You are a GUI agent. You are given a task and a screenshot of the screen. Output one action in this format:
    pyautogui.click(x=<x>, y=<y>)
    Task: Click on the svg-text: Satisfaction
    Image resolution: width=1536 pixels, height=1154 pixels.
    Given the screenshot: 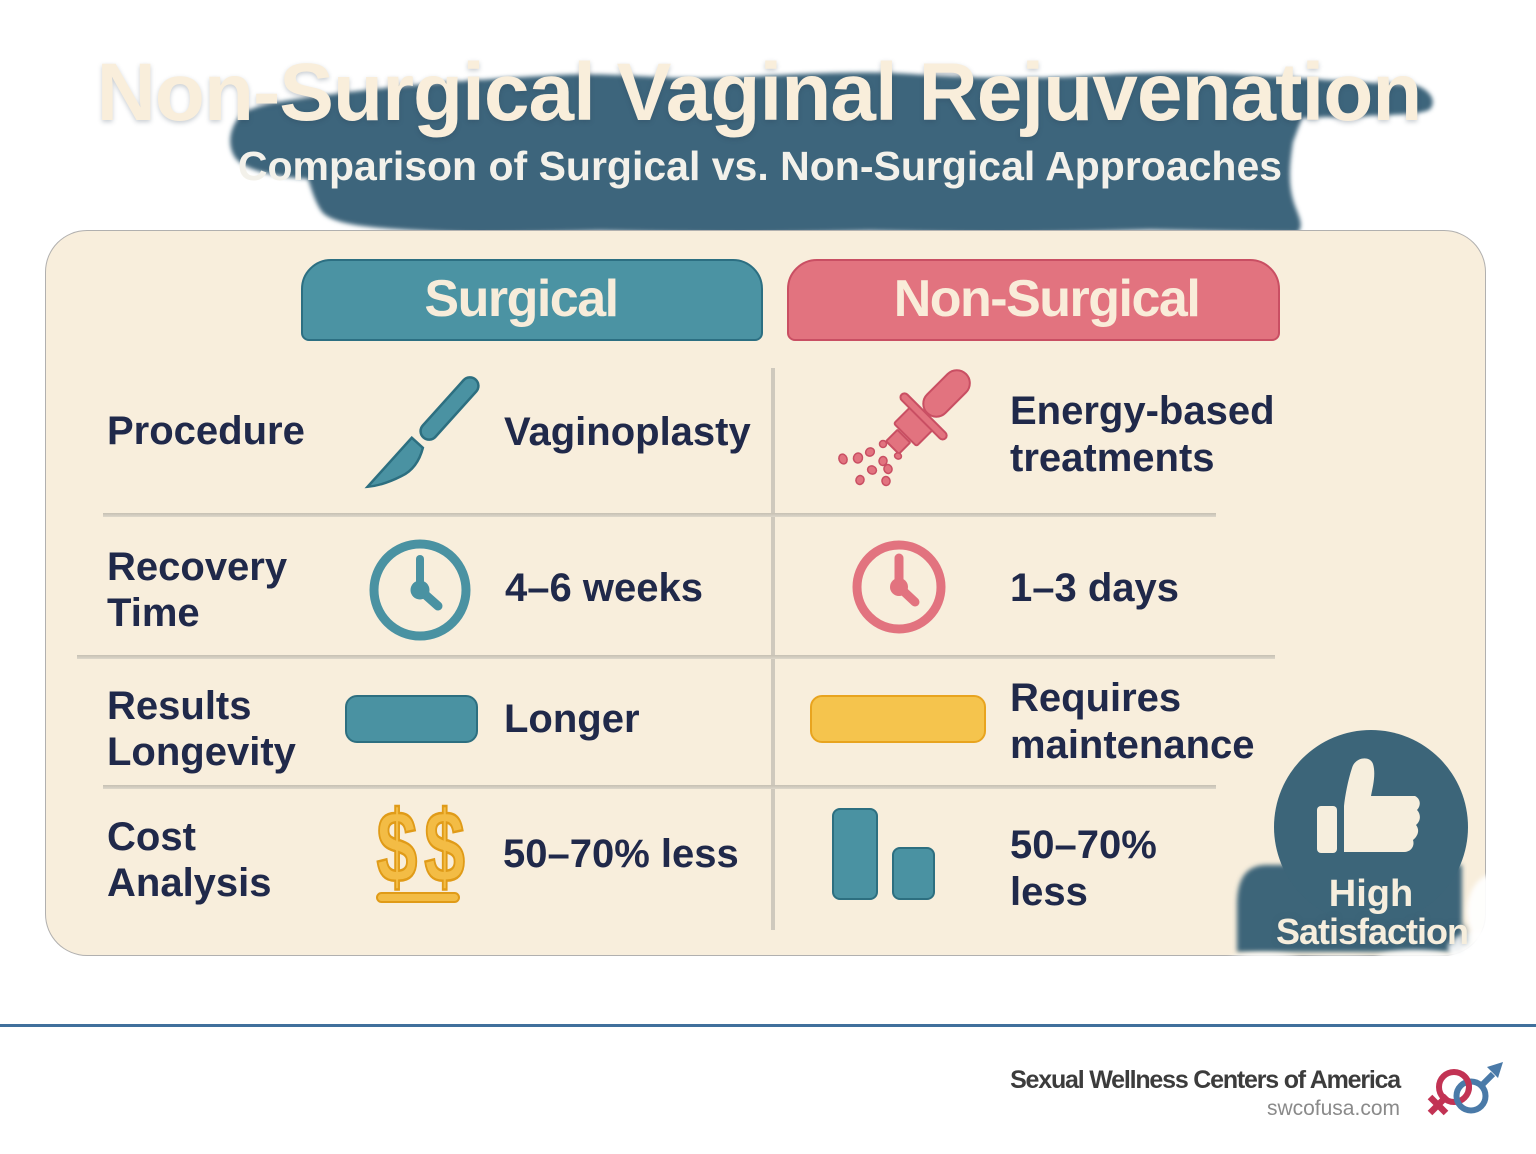 What is the action you would take?
    pyautogui.click(x=1372, y=931)
    